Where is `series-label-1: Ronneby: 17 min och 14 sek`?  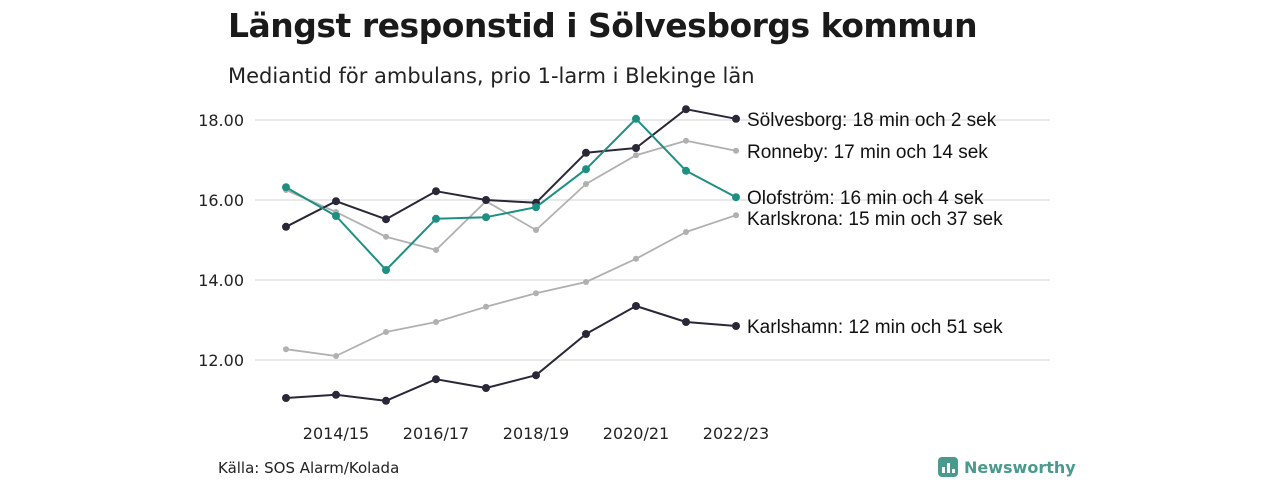
series-label-1: Ronneby: 17 min och 14 sek is located at coordinates (867, 152).